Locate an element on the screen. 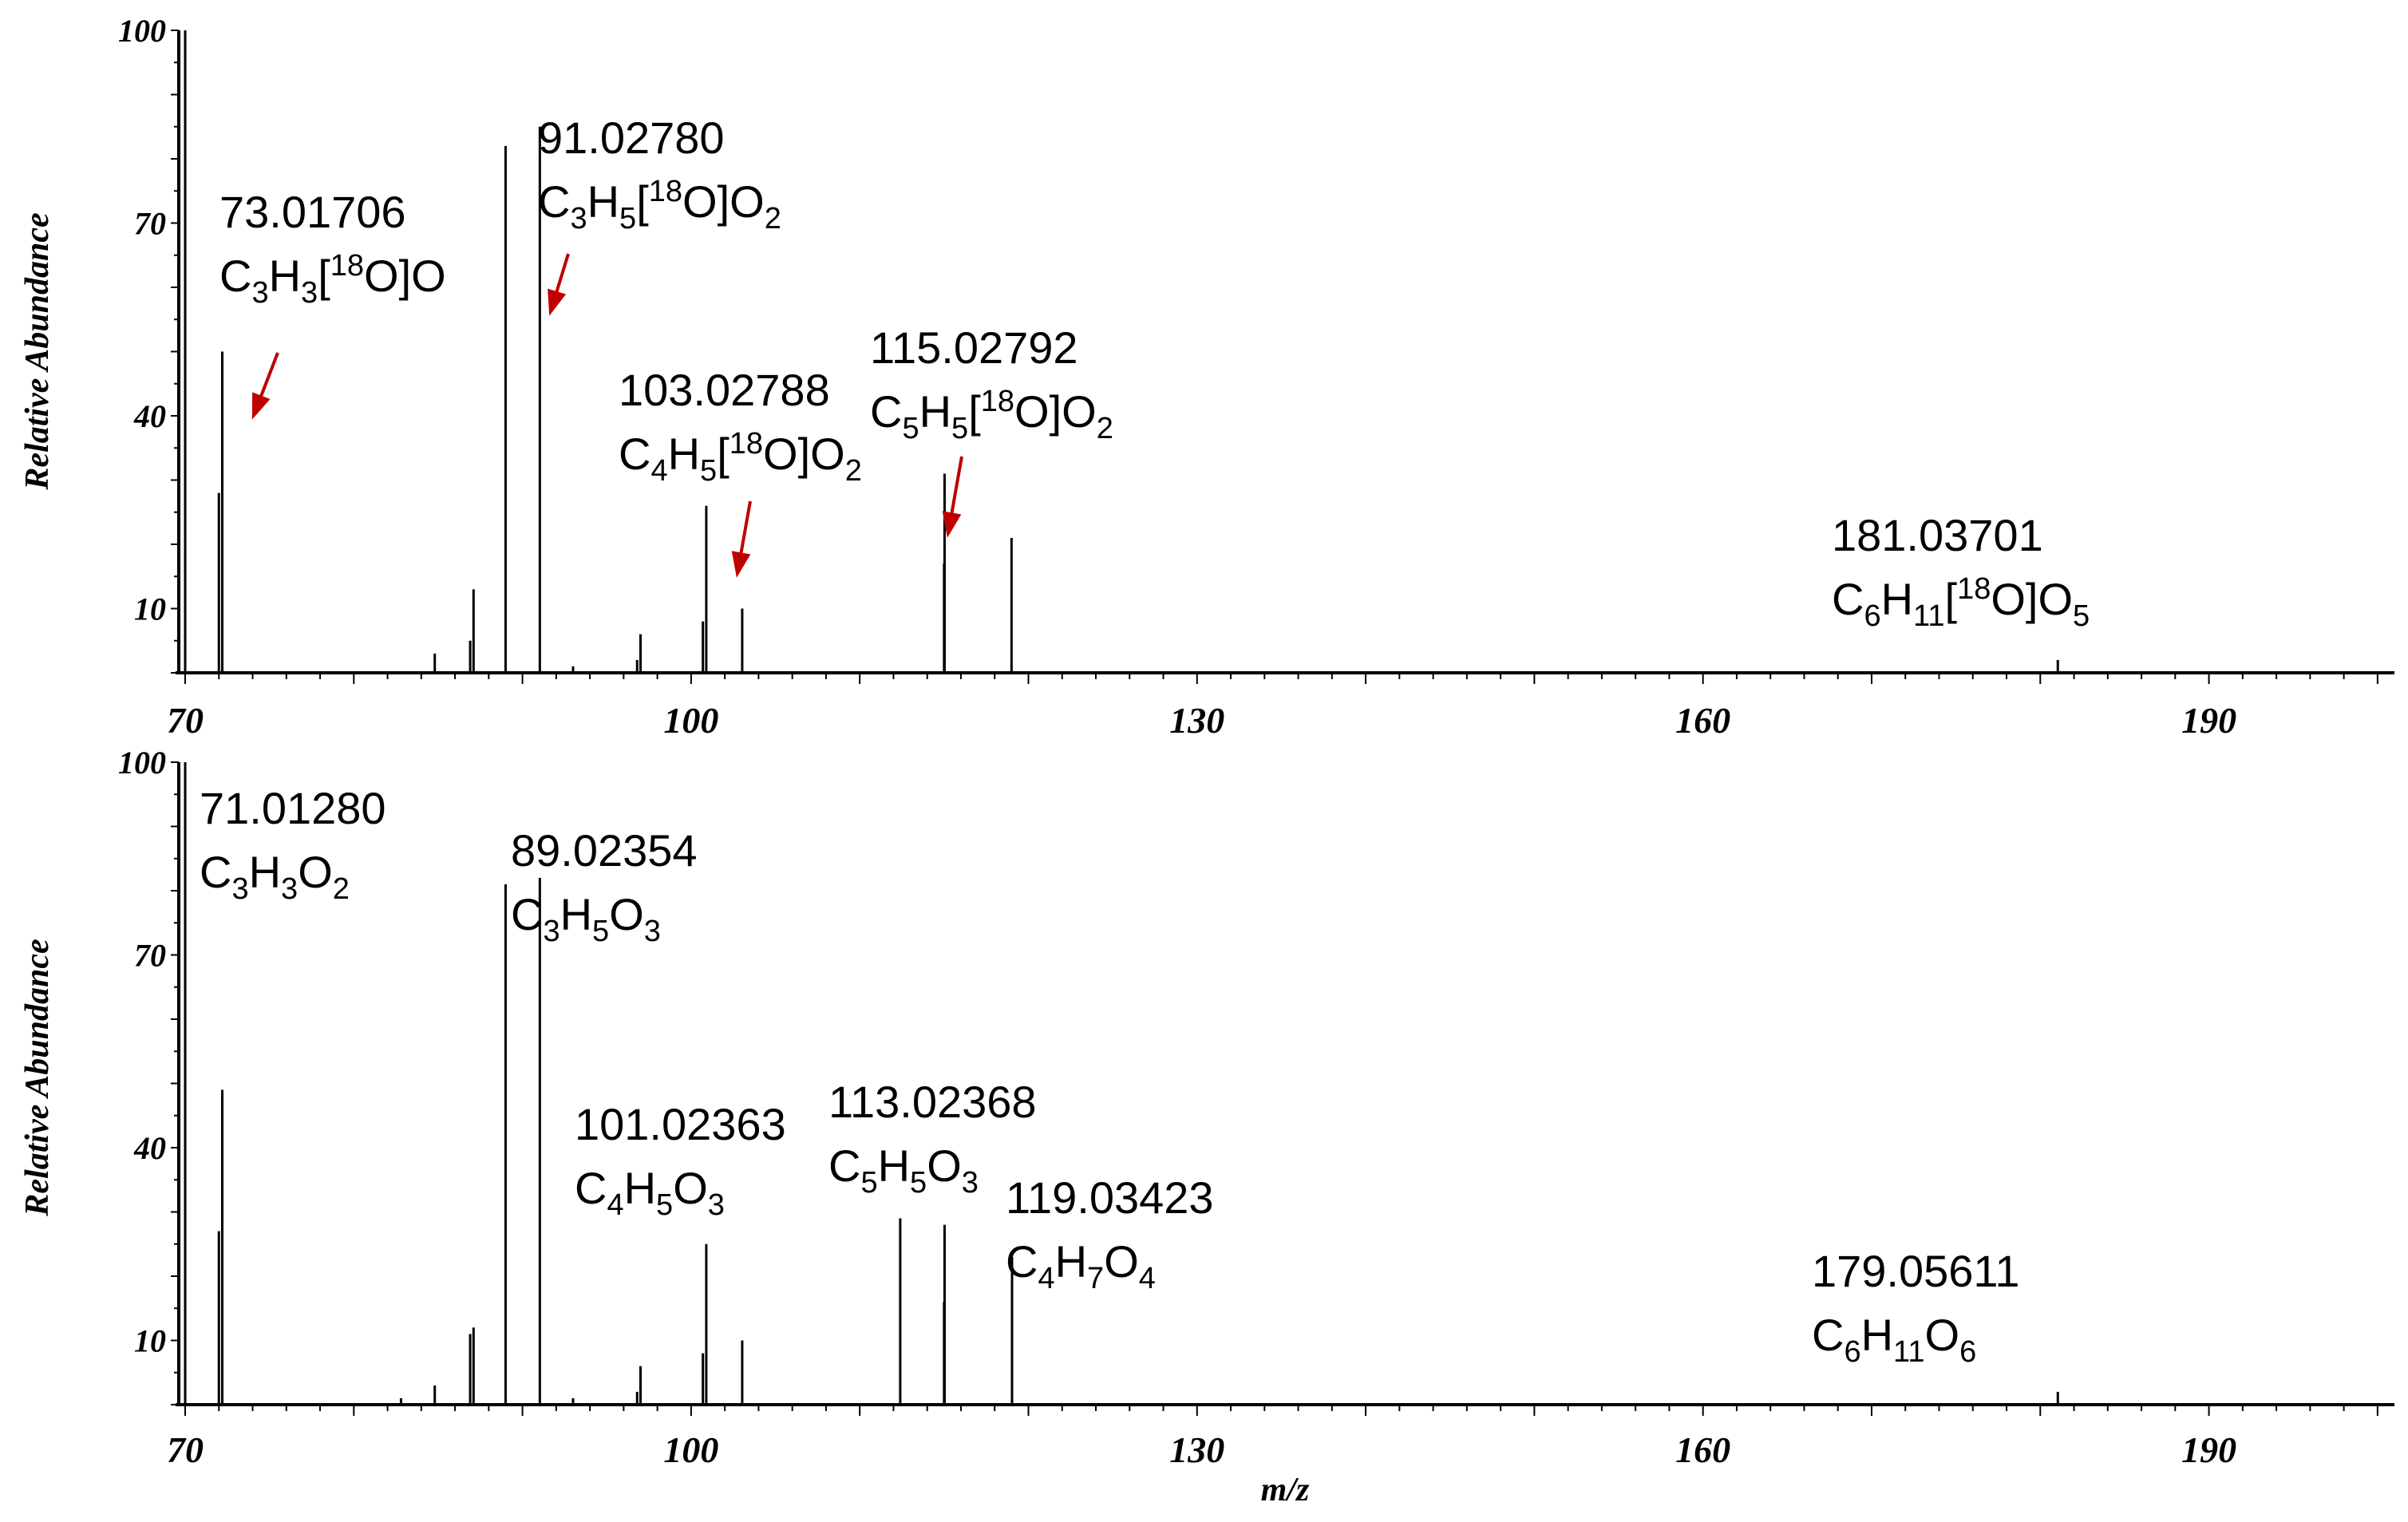 The width and height of the screenshot is (2408, 1522). peak-mass-label: 179.05611 is located at coordinates (1916, 1271).